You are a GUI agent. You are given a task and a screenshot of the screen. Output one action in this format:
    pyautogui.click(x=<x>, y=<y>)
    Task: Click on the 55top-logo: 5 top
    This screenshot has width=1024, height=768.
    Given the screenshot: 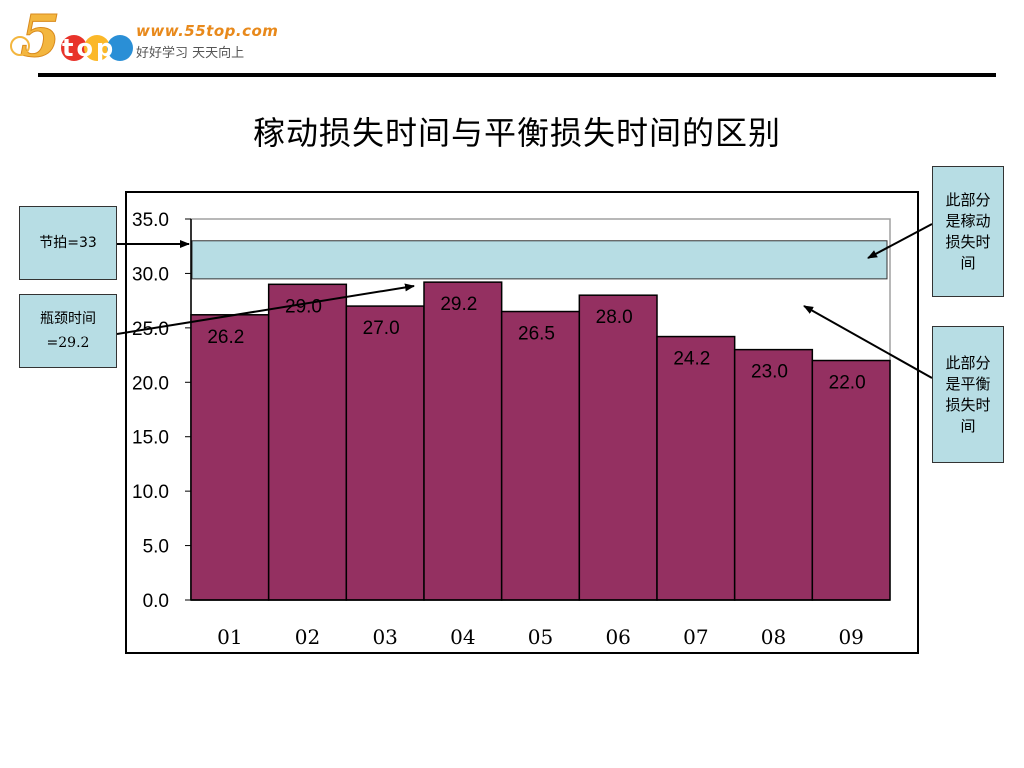 What is the action you would take?
    pyautogui.click(x=71, y=36)
    